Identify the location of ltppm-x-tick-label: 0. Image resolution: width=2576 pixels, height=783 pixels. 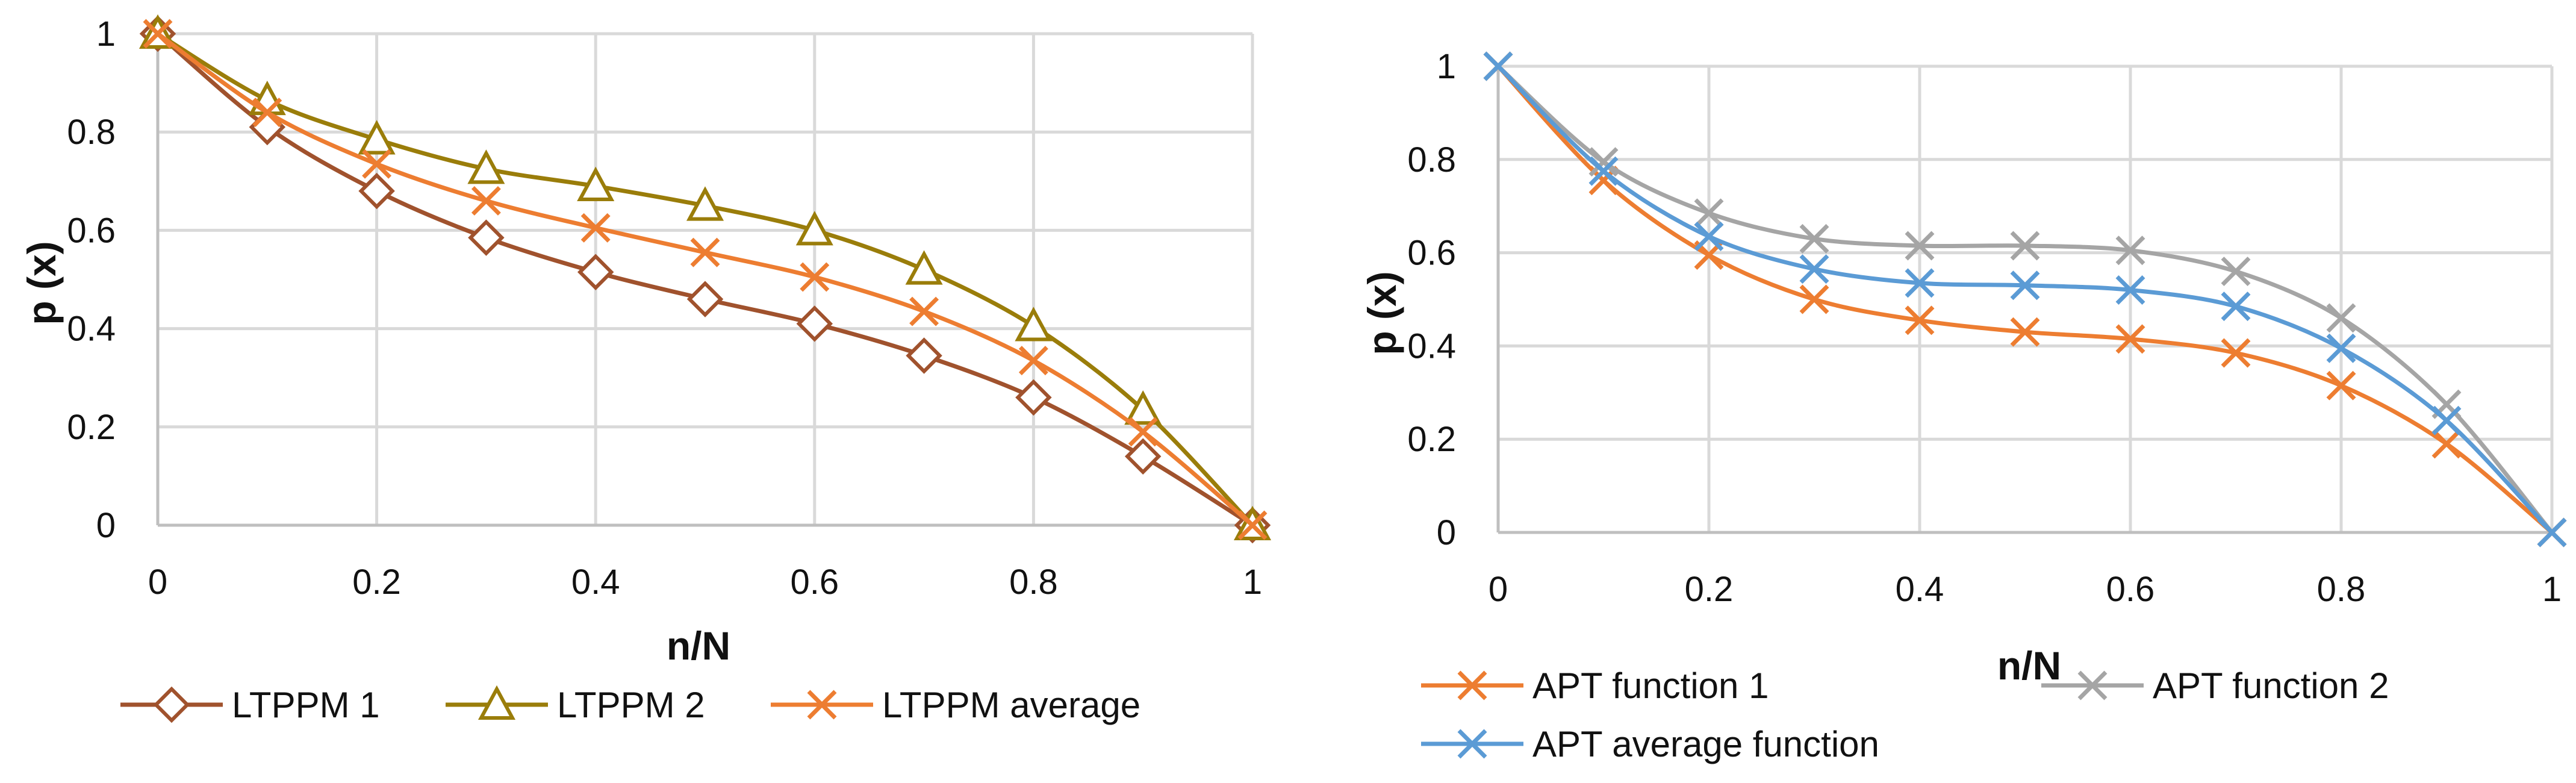
(157, 582).